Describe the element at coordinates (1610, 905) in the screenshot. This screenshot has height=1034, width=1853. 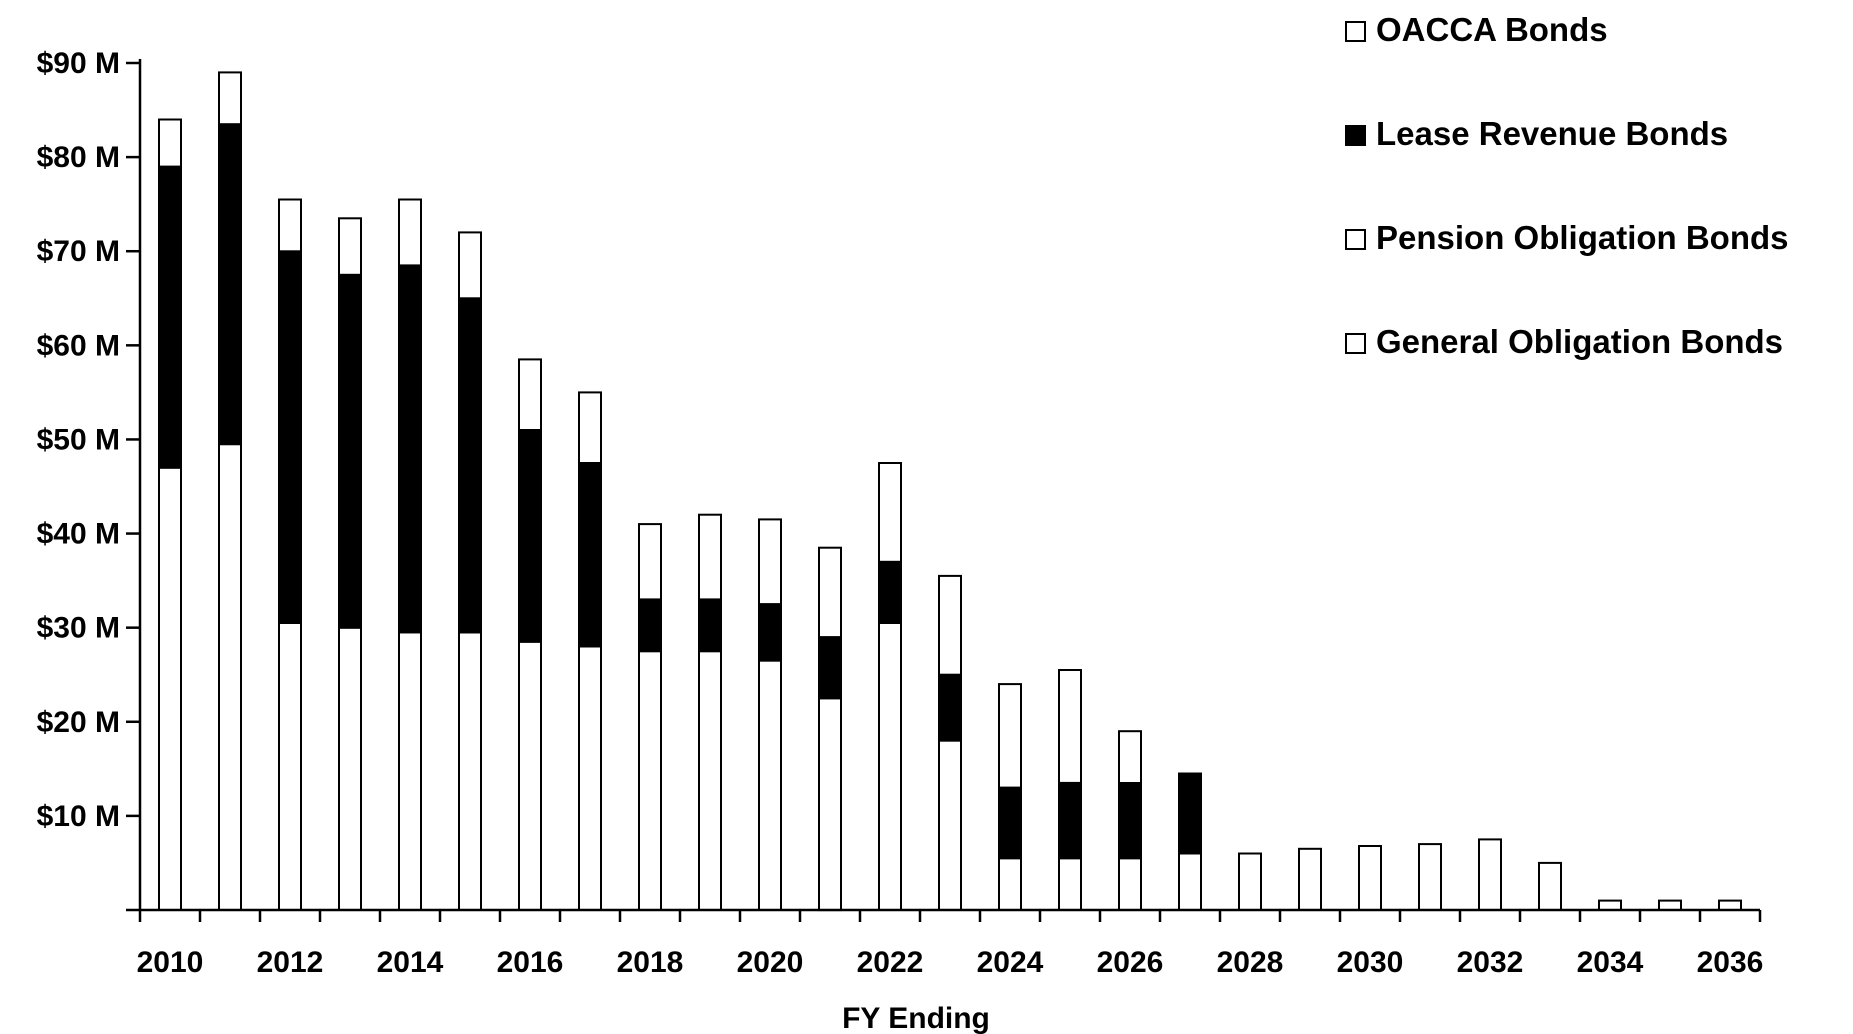
I see `bar-general-obligation-bonds-2034` at that location.